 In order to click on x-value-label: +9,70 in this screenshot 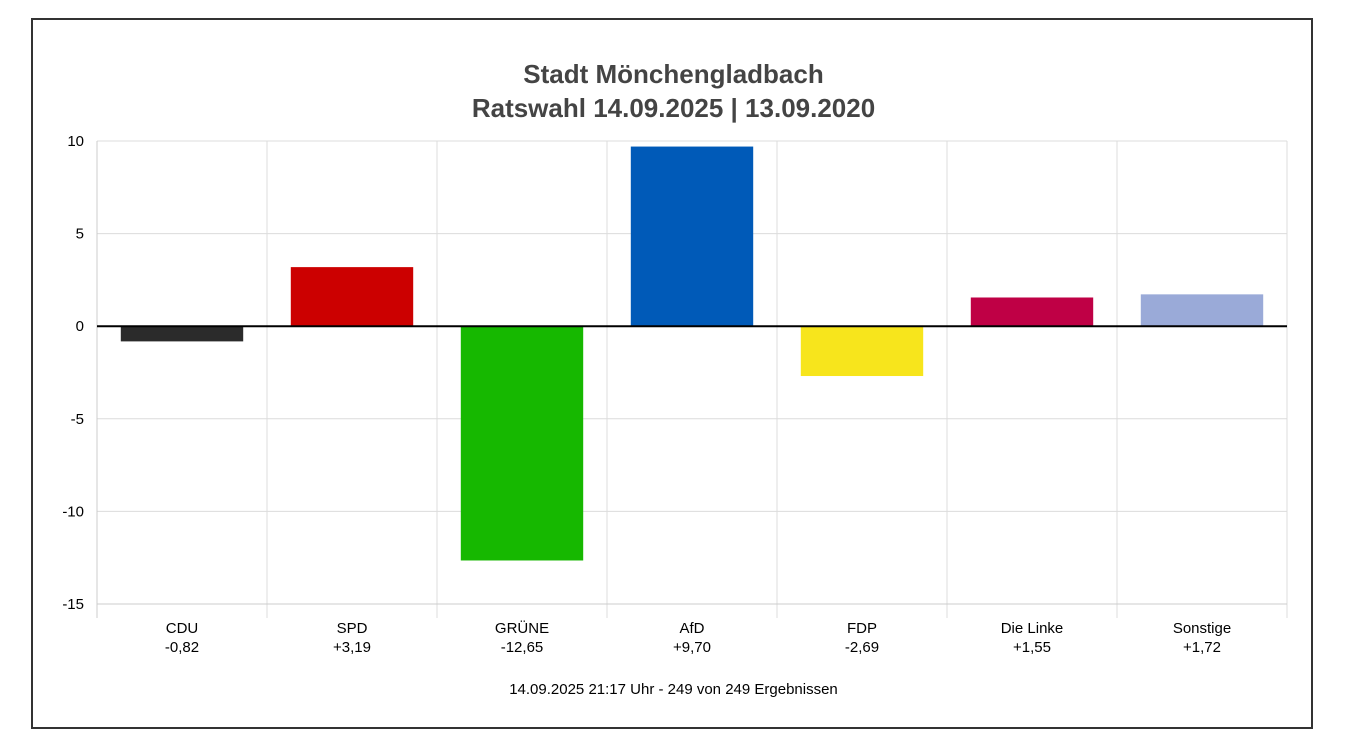, I will do `click(692, 647)`.